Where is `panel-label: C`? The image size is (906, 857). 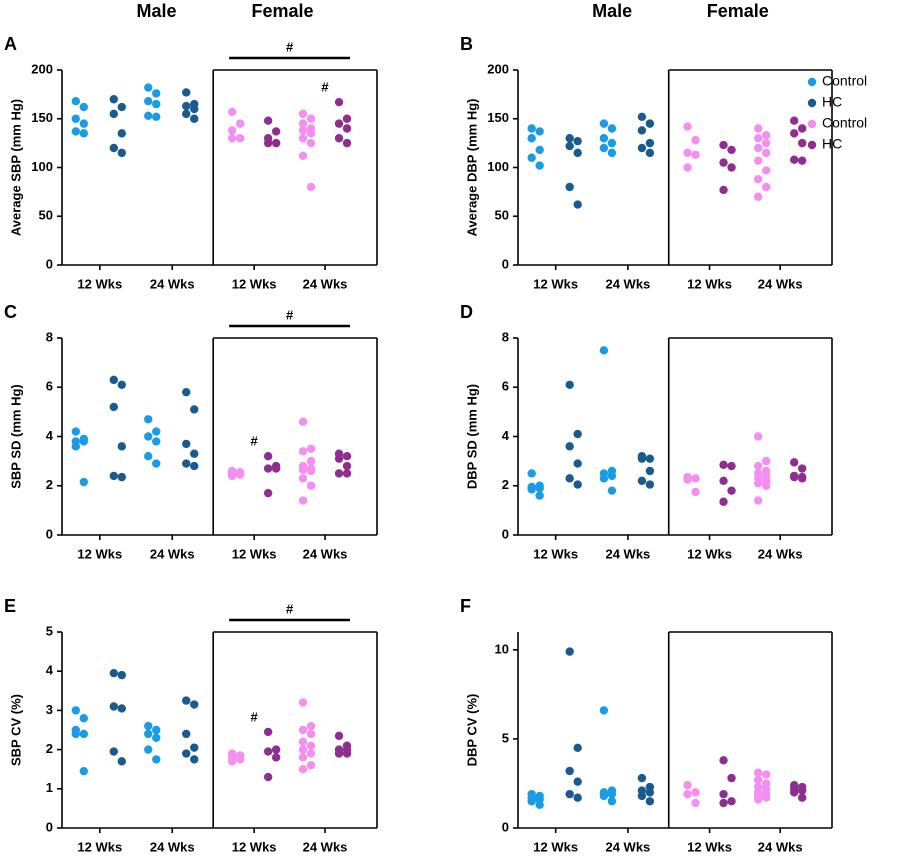
panel-label: C is located at coordinates (10, 312).